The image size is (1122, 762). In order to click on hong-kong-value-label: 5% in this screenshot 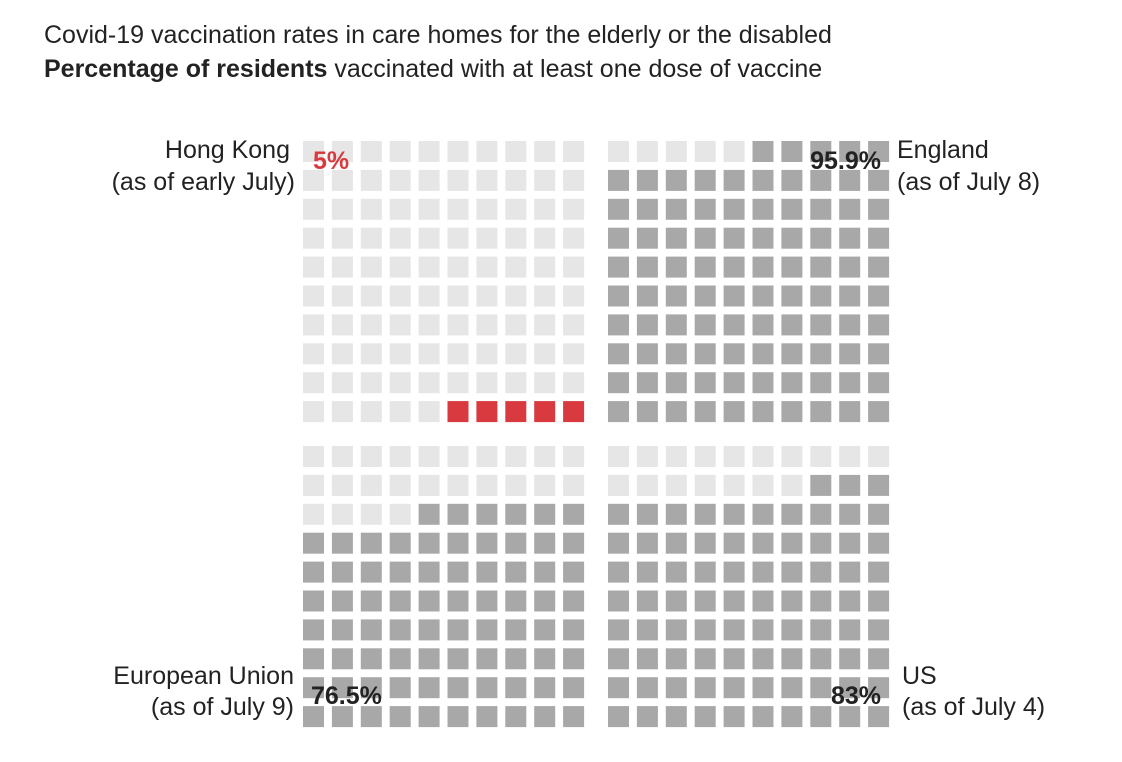, I will do `click(331, 161)`.